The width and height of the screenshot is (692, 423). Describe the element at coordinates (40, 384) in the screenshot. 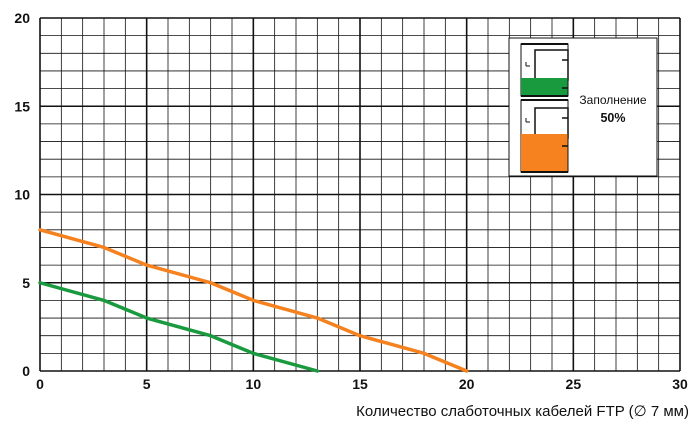

I see `x-tick-label: 0` at that location.